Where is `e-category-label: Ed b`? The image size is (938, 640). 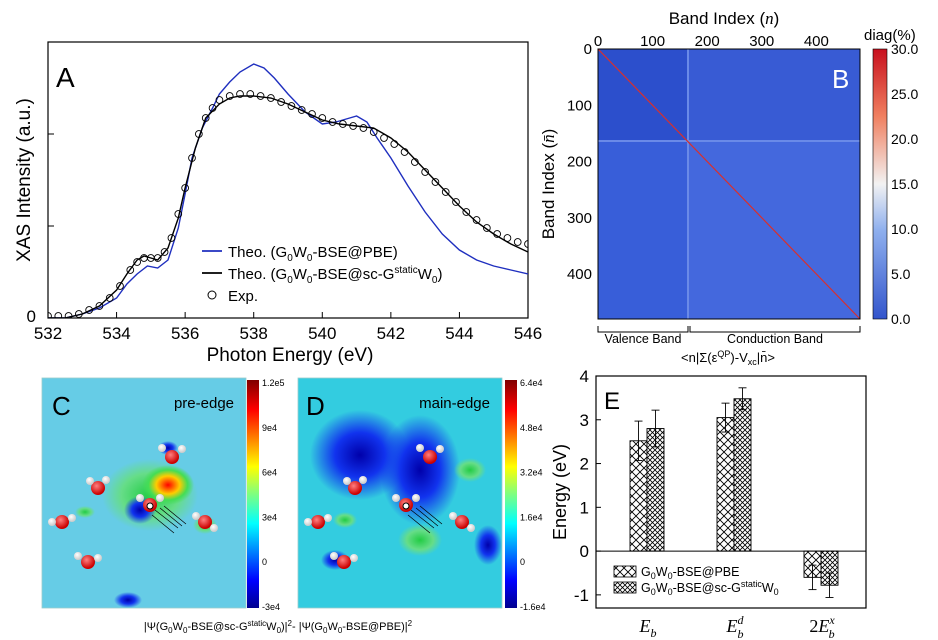
e-category-label: Ed b is located at coordinates (735, 626).